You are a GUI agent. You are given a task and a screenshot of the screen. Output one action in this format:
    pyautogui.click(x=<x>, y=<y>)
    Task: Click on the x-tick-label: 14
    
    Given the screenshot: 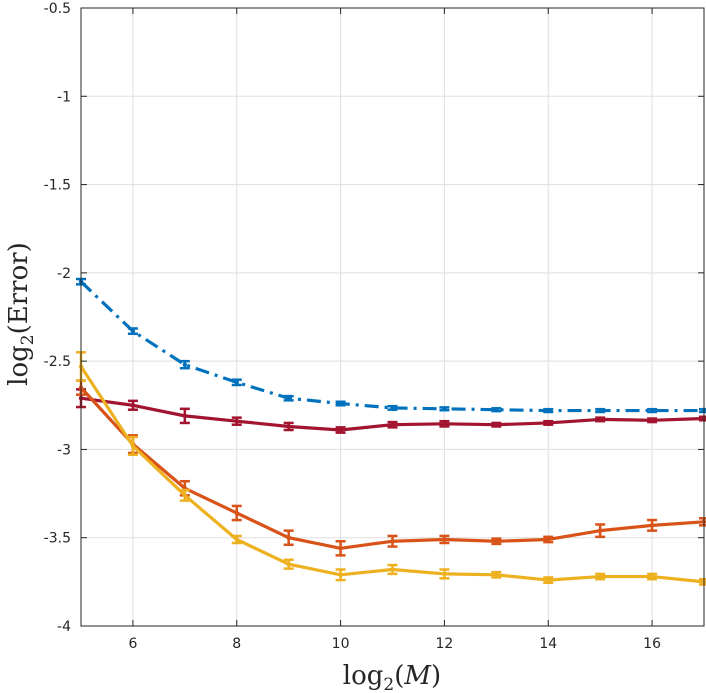 What is the action you would take?
    pyautogui.click(x=548, y=644)
    